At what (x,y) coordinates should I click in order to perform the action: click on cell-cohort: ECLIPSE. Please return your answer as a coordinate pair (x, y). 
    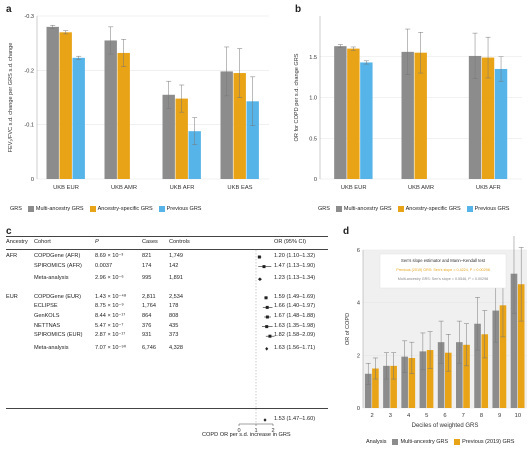
    Looking at the image, I should click on (46, 306).